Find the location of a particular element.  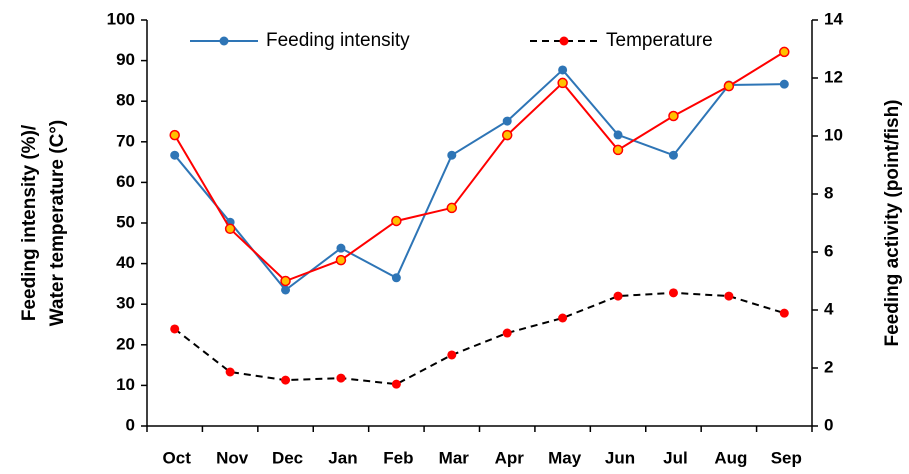

x-tick-label: Sep is located at coordinates (786, 457).